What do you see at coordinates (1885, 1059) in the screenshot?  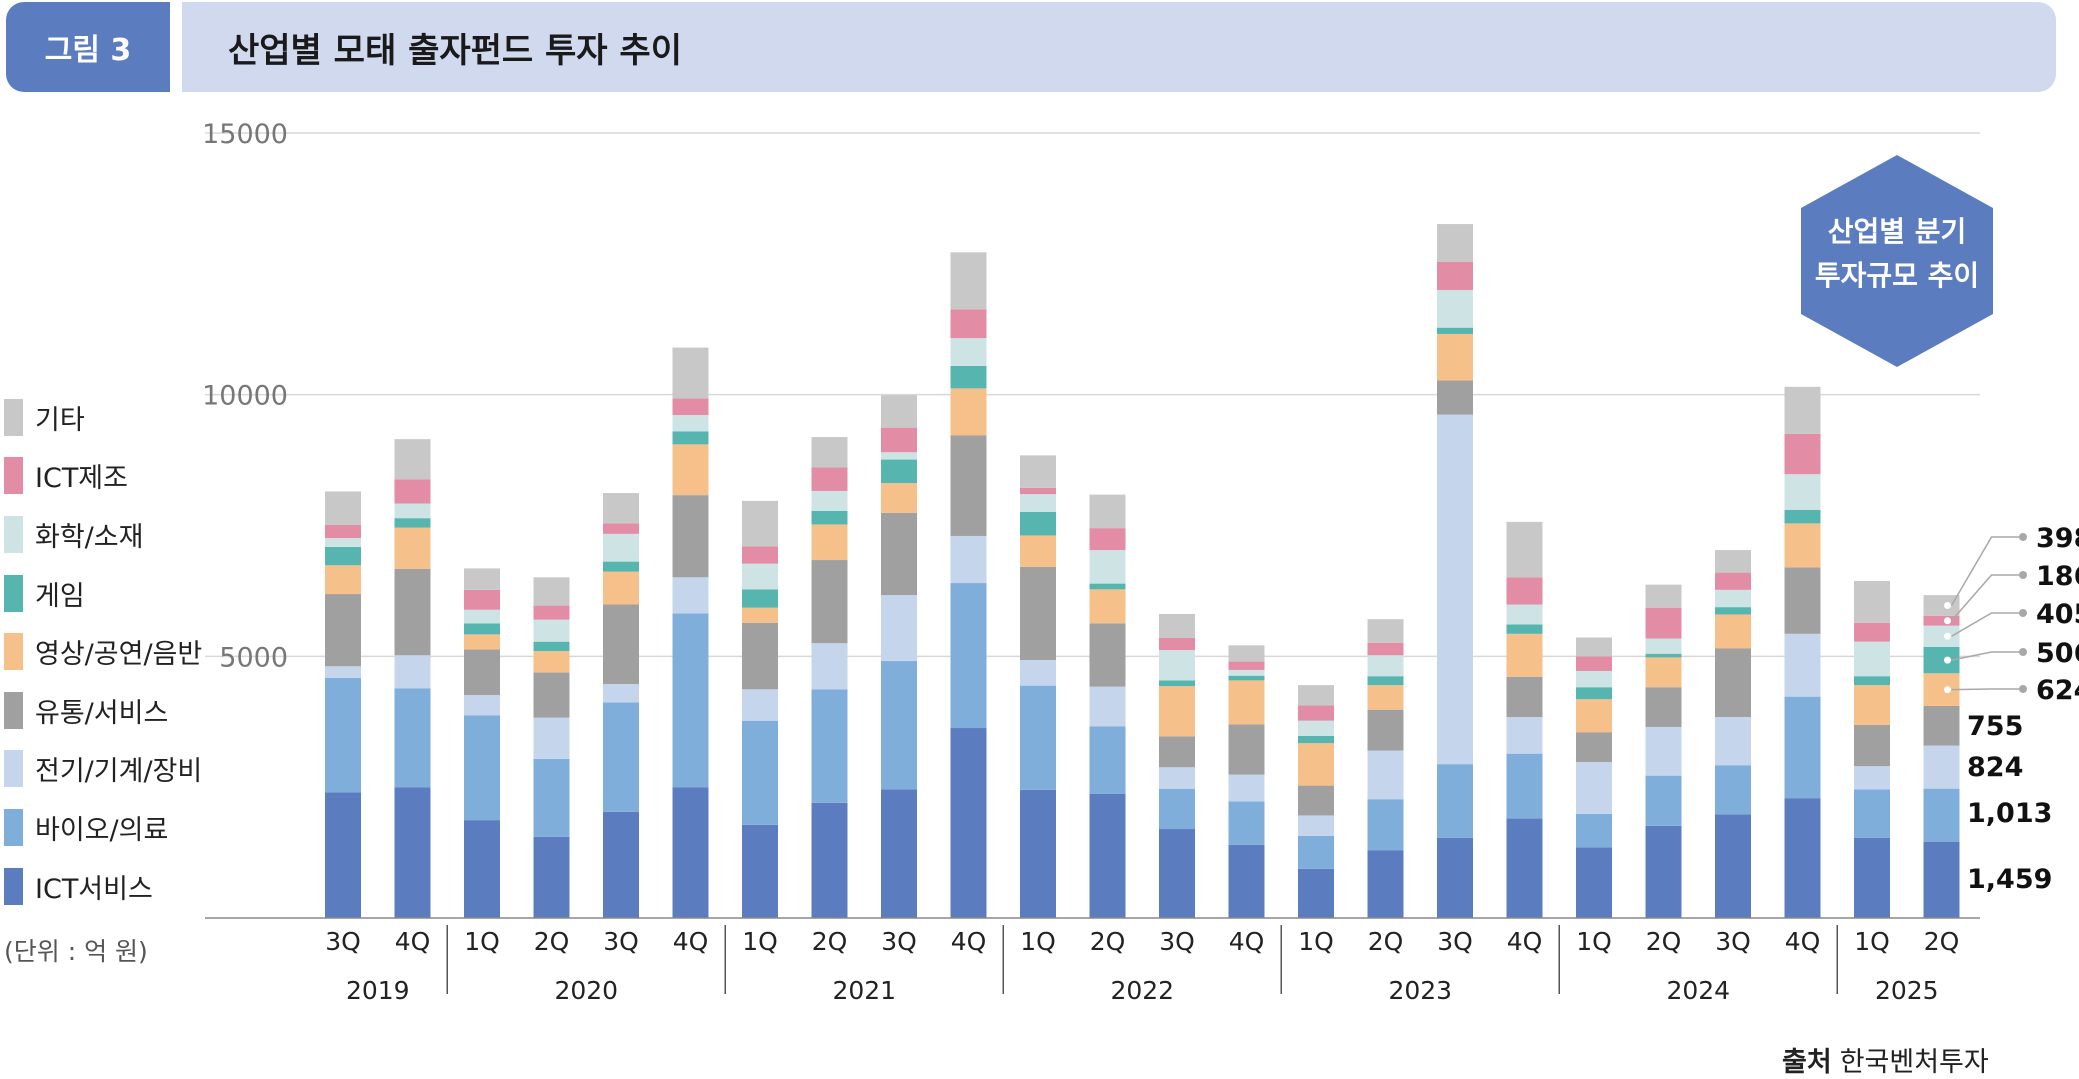 I see `source-credit: 출처 한국벤처투자` at bounding box center [1885, 1059].